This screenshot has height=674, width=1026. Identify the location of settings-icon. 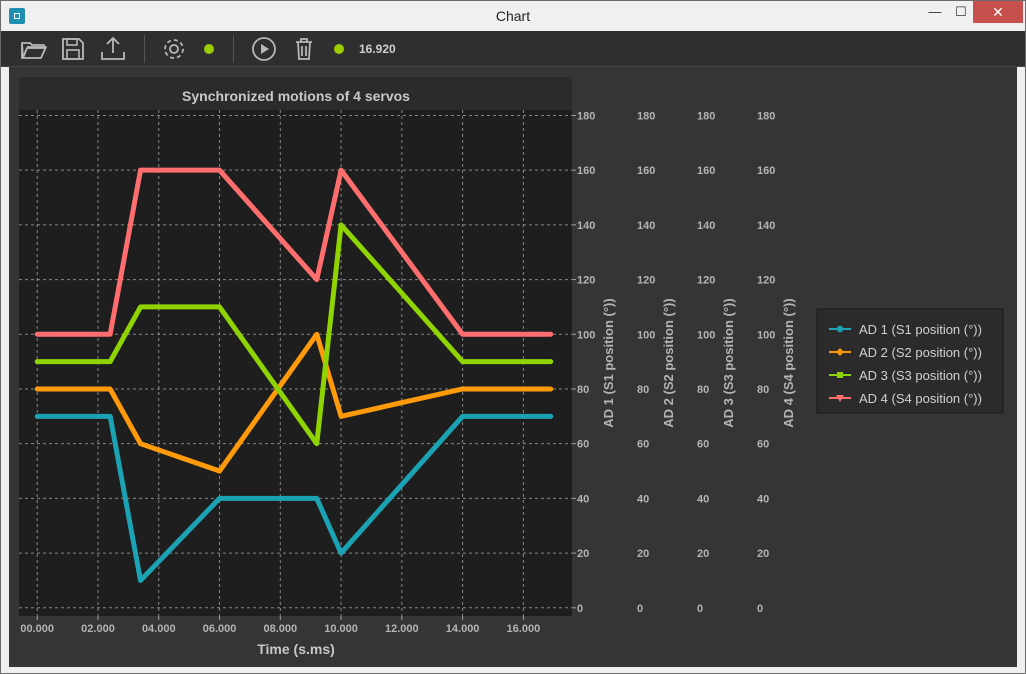
(174, 49).